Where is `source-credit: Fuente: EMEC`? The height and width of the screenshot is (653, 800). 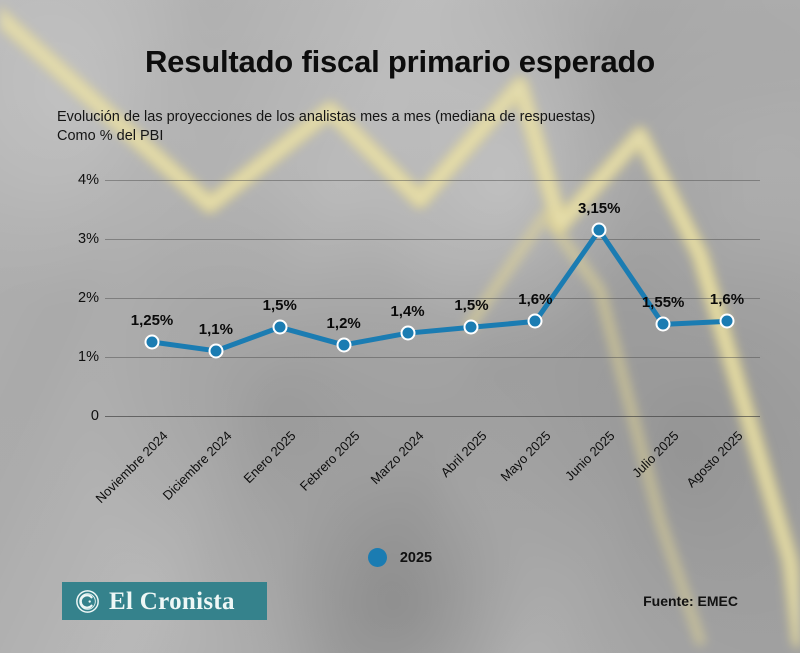
source-credit: Fuente: EMEC is located at coordinates (690, 601).